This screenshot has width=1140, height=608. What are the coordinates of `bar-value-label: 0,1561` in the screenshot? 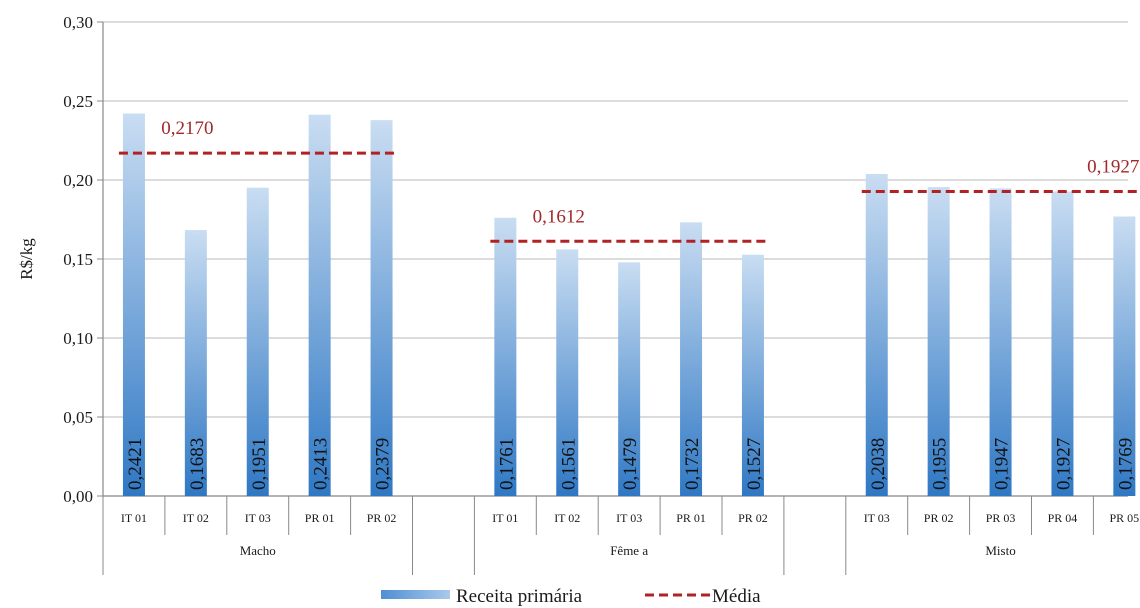 It's located at (568, 464).